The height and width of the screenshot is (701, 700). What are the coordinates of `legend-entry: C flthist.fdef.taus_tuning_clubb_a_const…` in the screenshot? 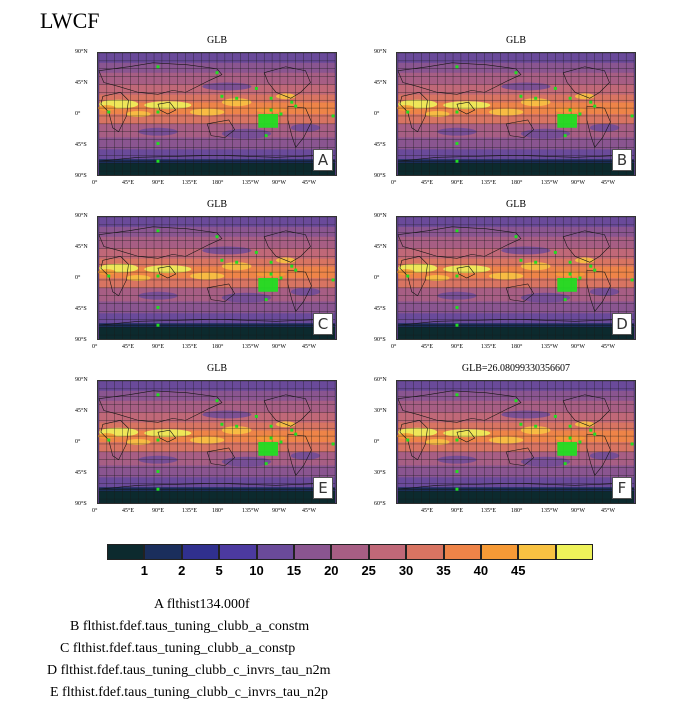 It's located at (178, 648).